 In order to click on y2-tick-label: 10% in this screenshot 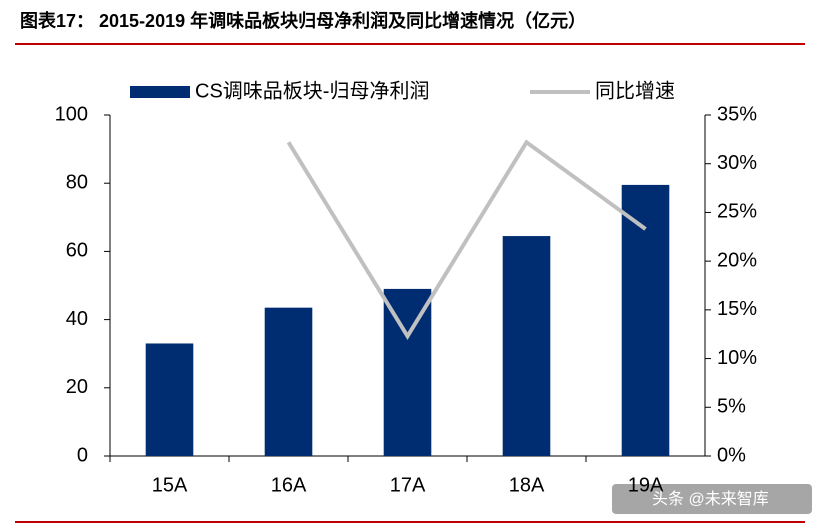, I will do `click(737, 358)`.